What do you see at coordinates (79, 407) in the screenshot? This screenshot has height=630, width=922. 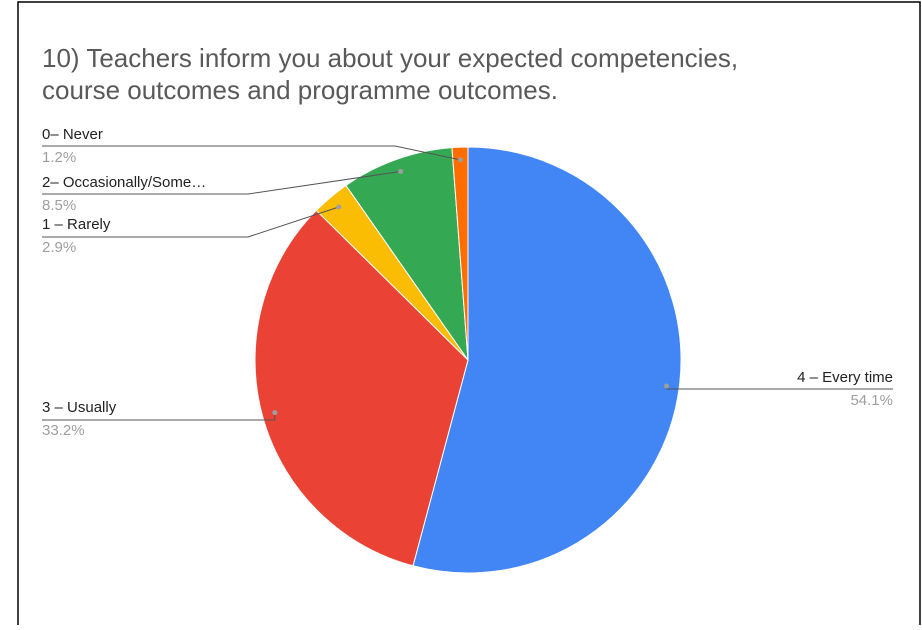 I see `slice-label: 3 – Usually` at bounding box center [79, 407].